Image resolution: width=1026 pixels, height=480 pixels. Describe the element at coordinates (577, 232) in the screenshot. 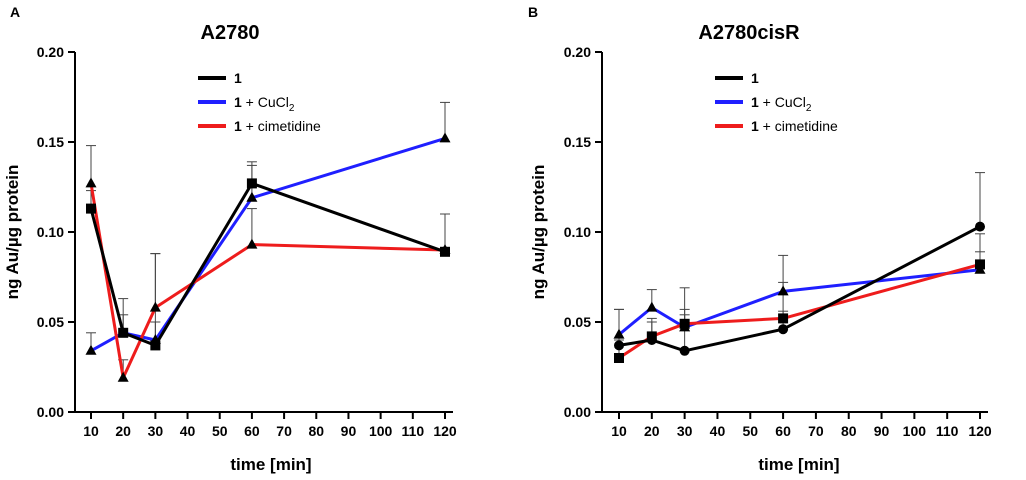

I see `chart-B-y-tick-label: 0.10` at that location.